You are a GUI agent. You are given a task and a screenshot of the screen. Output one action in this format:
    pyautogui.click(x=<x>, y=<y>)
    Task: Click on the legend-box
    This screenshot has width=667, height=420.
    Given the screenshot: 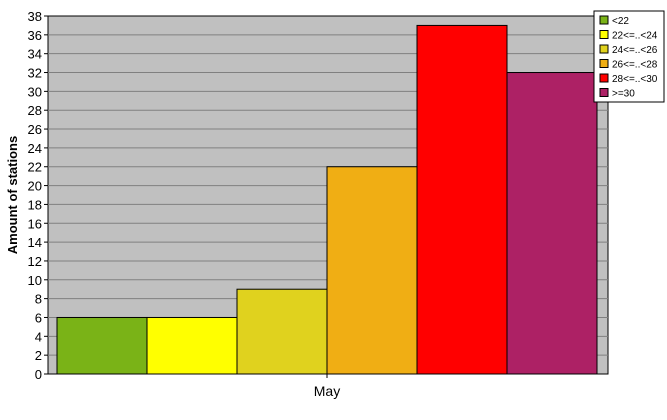 What is the action you would take?
    pyautogui.click(x=629, y=56)
    